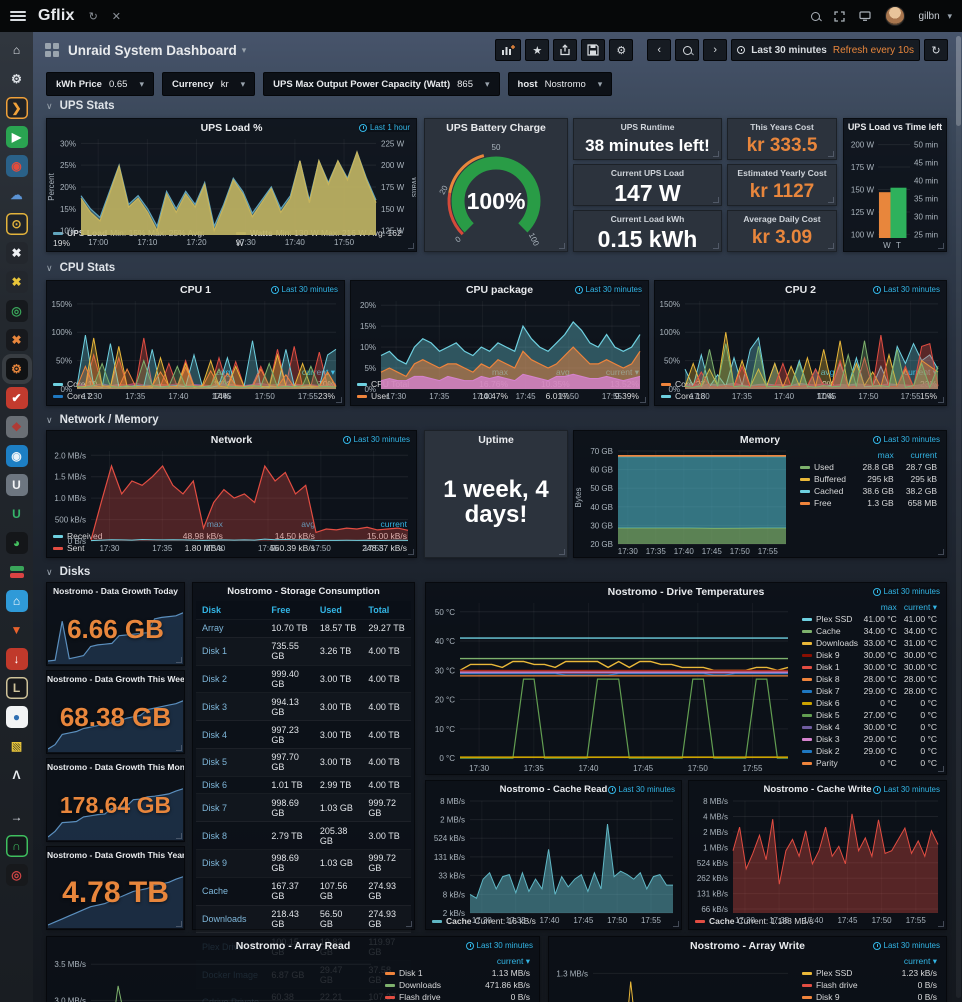  I want to click on app-orange-arrow-icon: ❯, so click(16, 108).